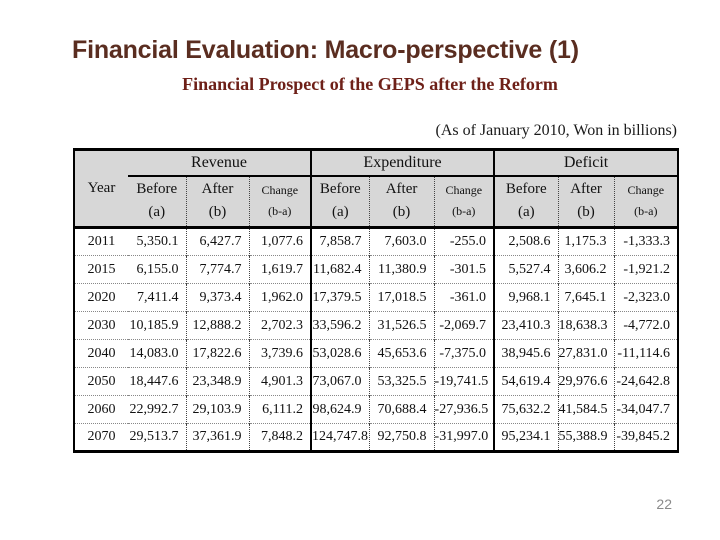 The image size is (720, 540). Describe the element at coordinates (157, 437) in the screenshot. I see `value-cell: 29,513.7` at that location.